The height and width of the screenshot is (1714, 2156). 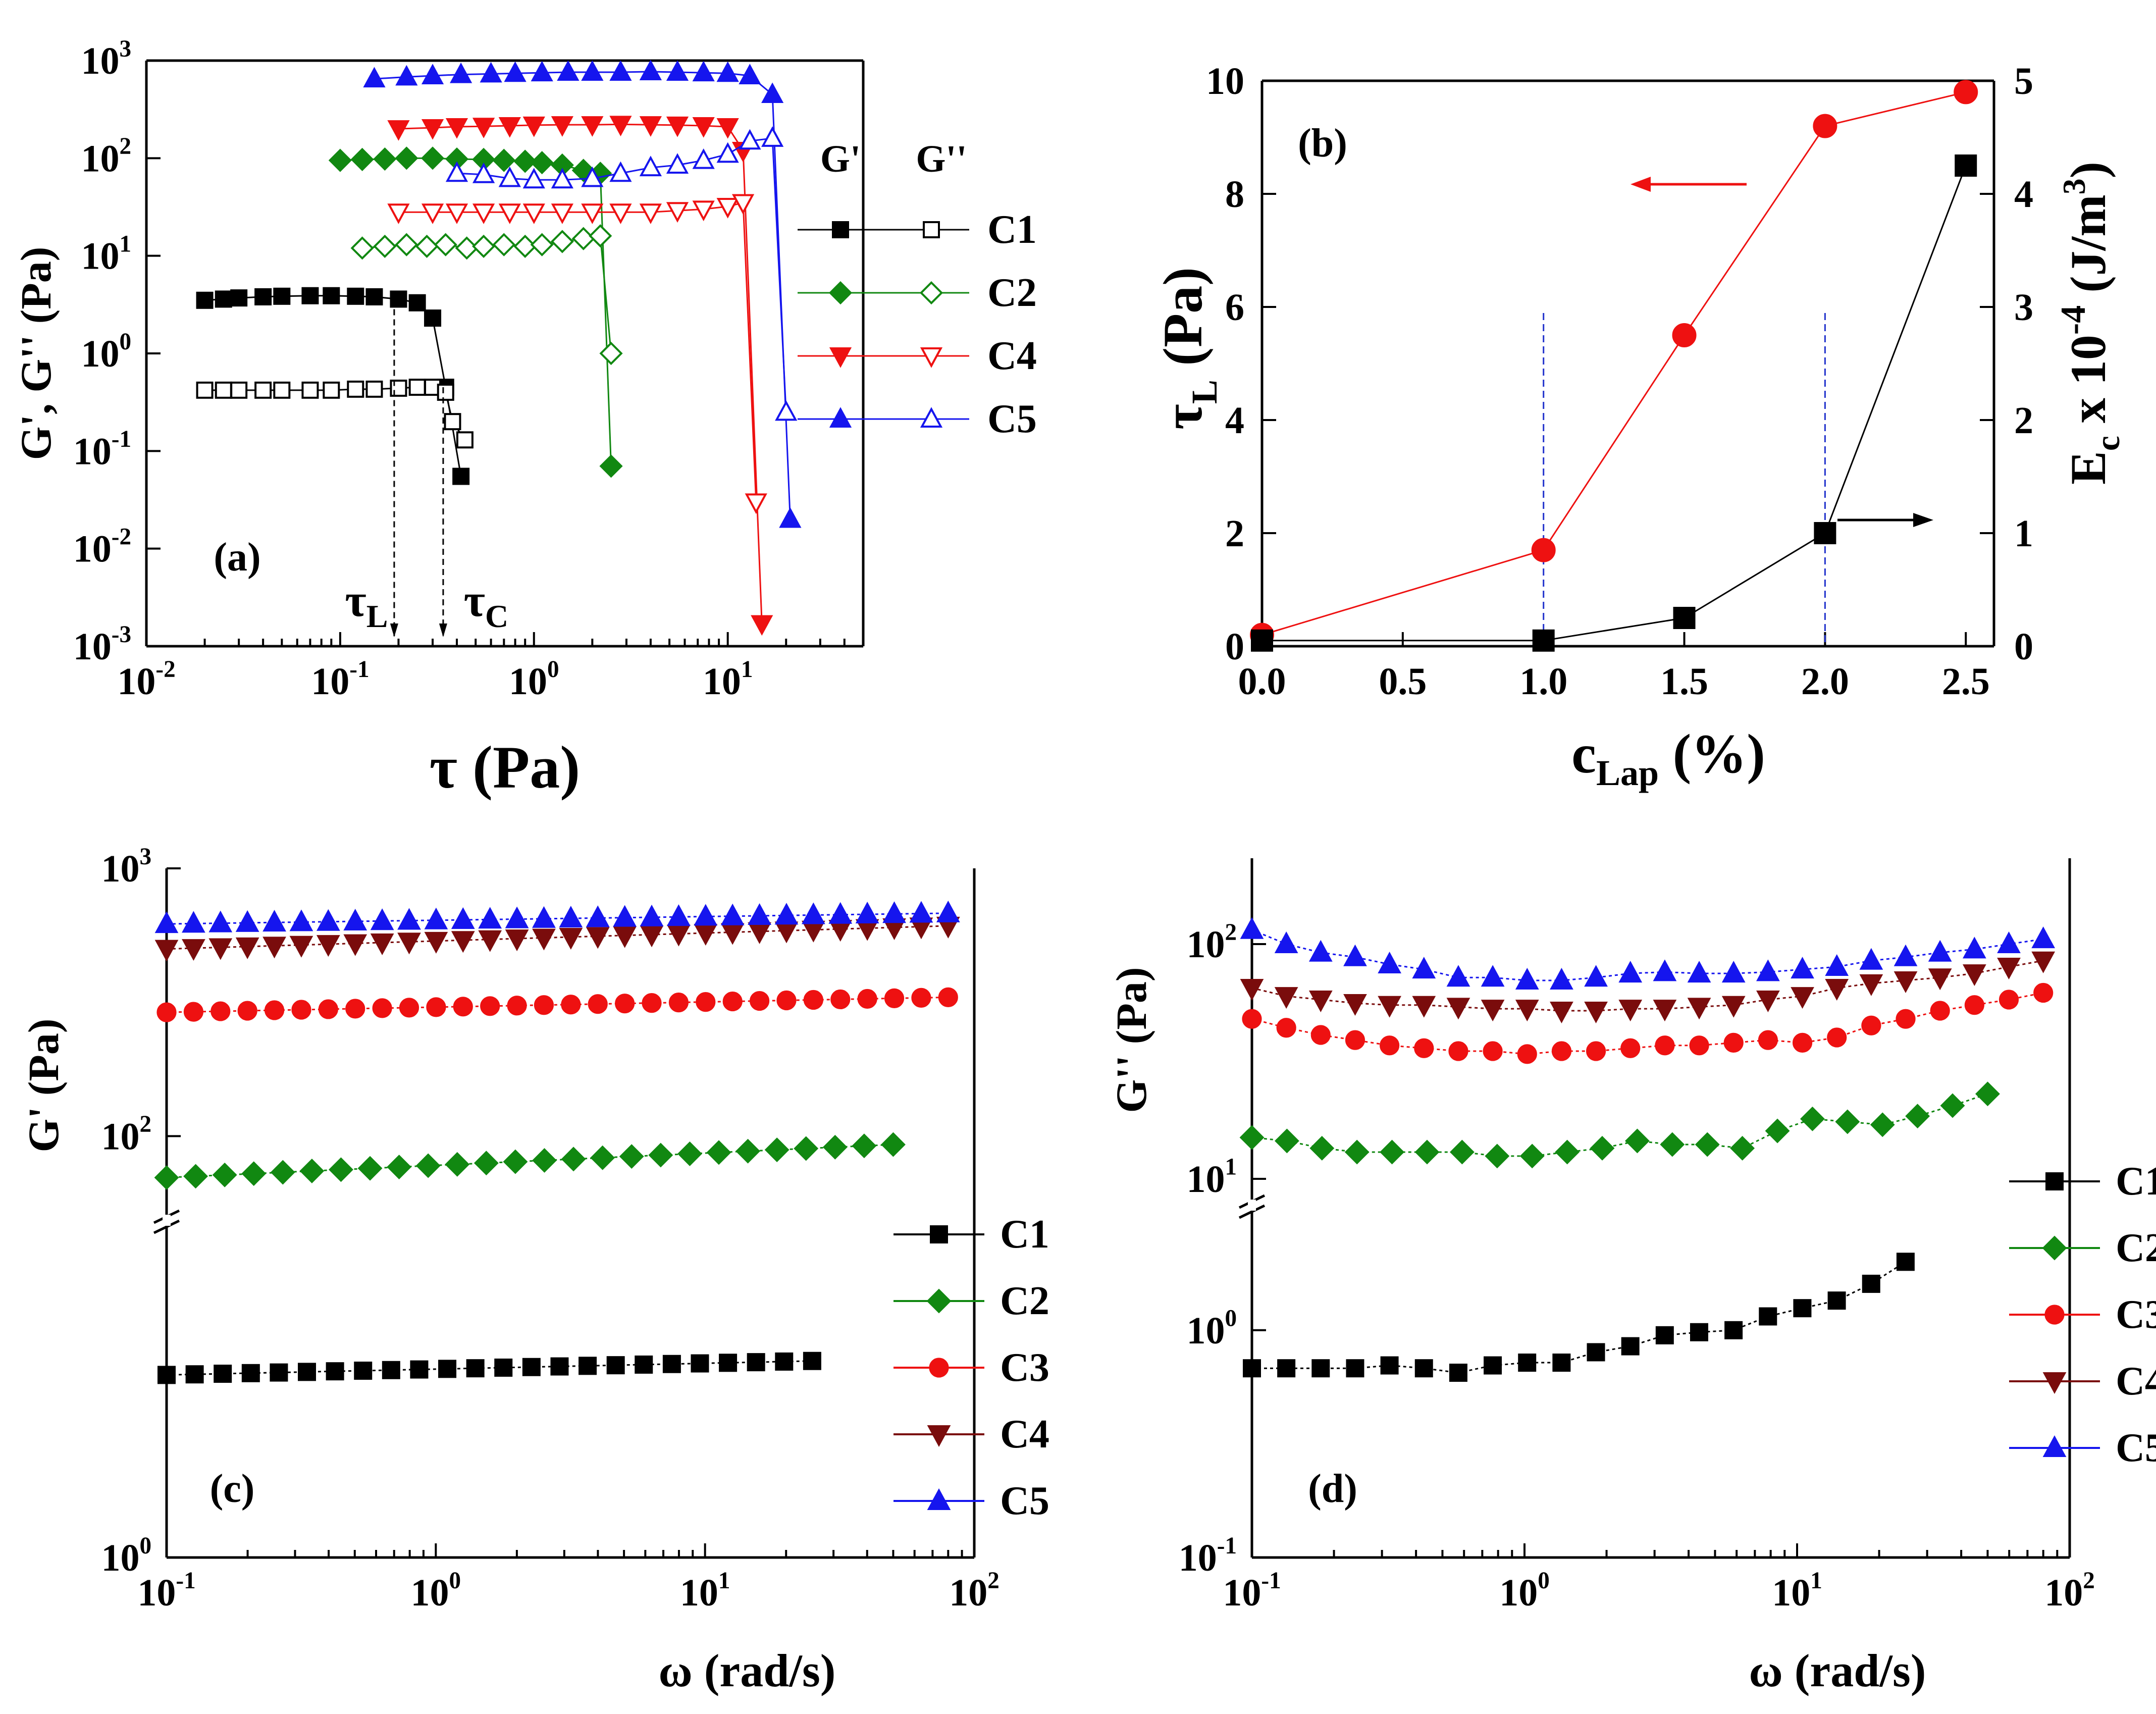 I want to click on x-tick-label: 10⁻², so click(x=146, y=679).